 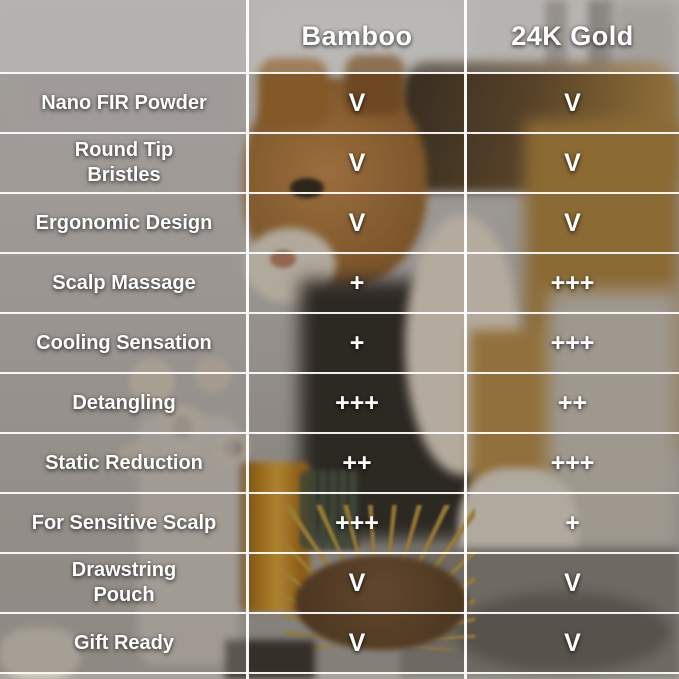 I want to click on feature-label: Round Tip Bristles, so click(x=124, y=162).